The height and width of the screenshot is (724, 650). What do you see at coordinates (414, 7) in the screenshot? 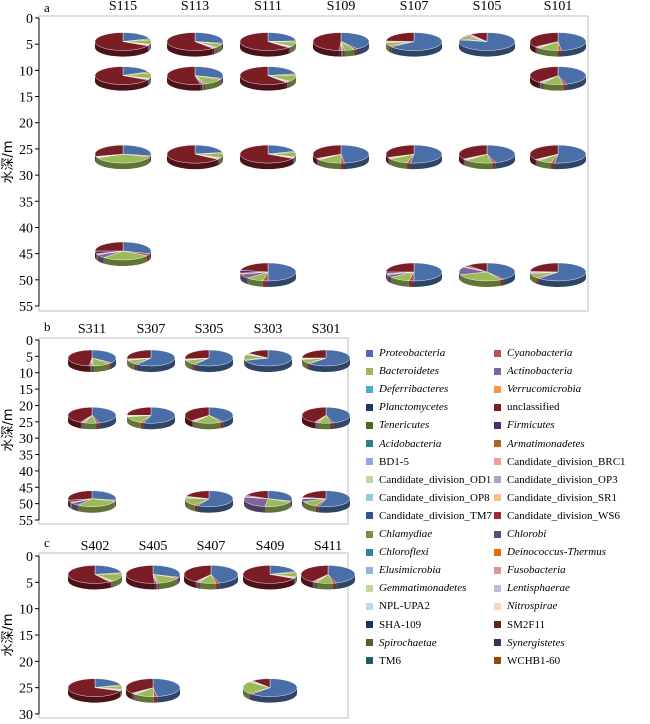
I see `station-label: S107` at bounding box center [414, 7].